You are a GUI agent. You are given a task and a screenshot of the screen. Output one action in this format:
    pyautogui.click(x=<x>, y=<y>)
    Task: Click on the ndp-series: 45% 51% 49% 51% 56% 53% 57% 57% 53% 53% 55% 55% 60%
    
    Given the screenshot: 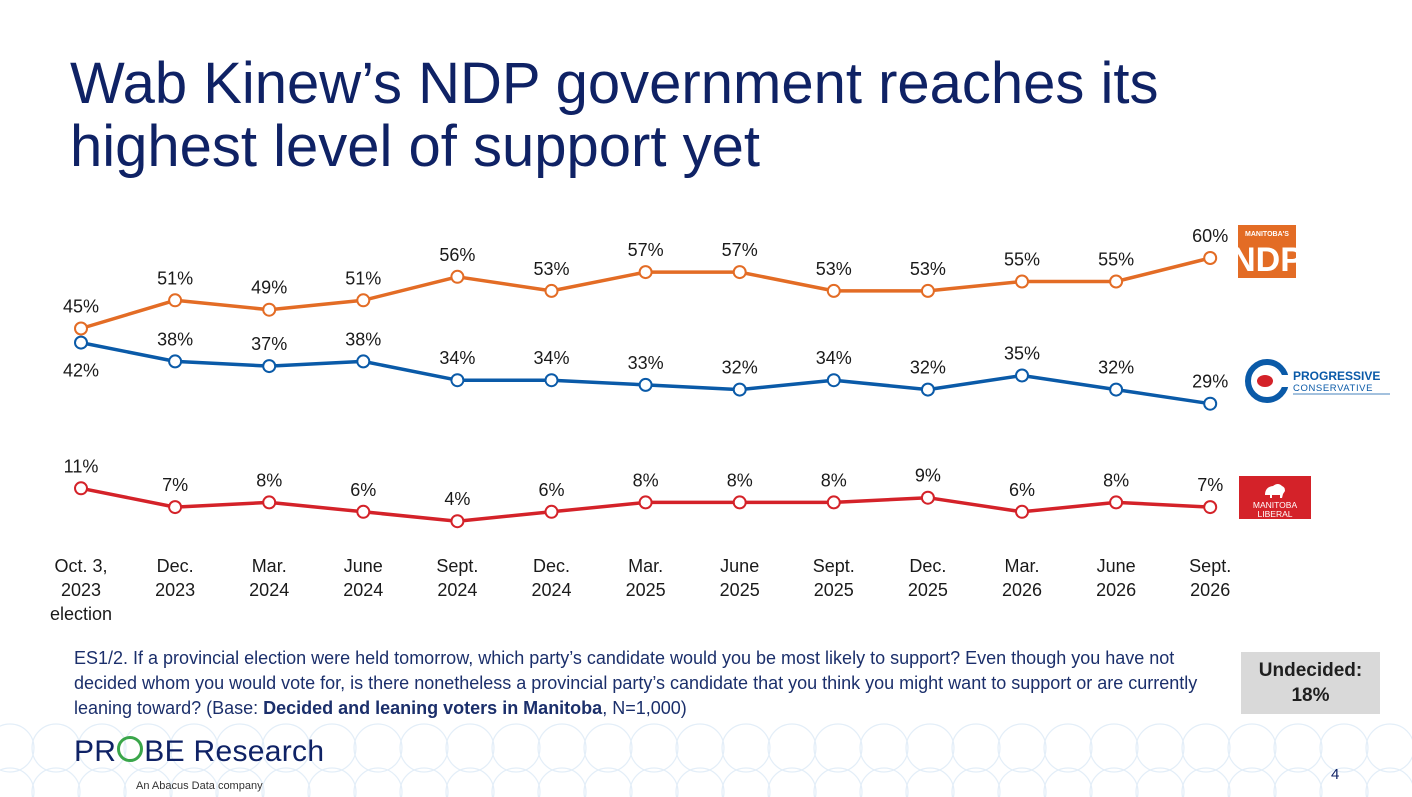 What is the action you would take?
    pyautogui.click(x=645, y=281)
    